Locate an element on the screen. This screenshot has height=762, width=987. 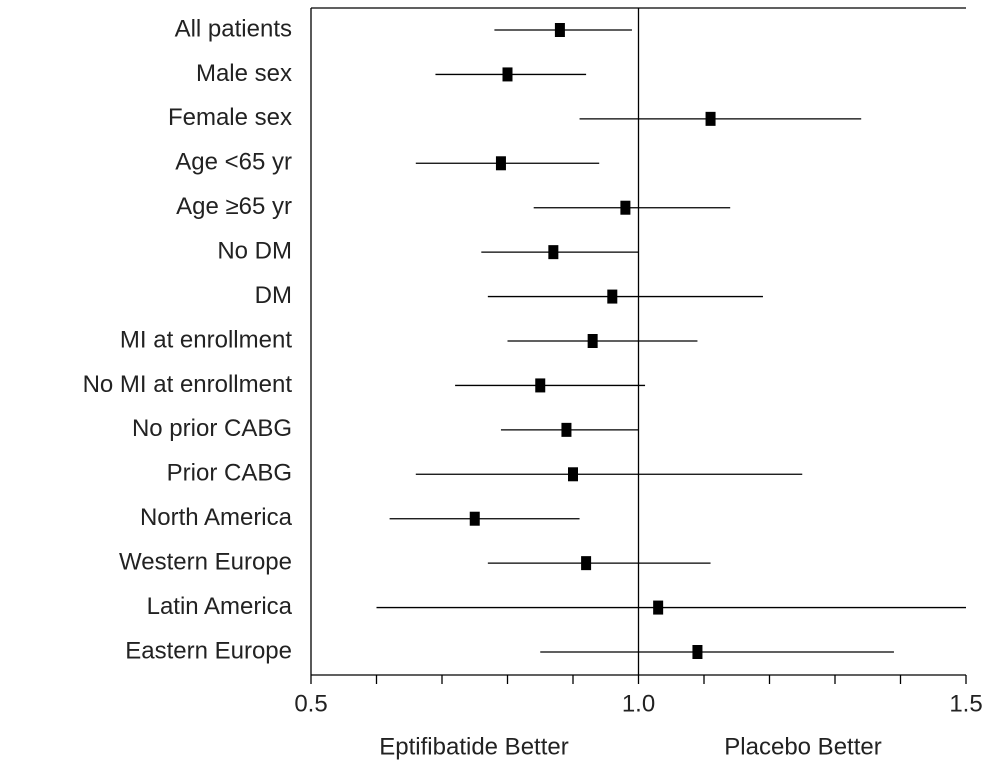
row-label: Prior CABG is located at coordinates (229, 473).